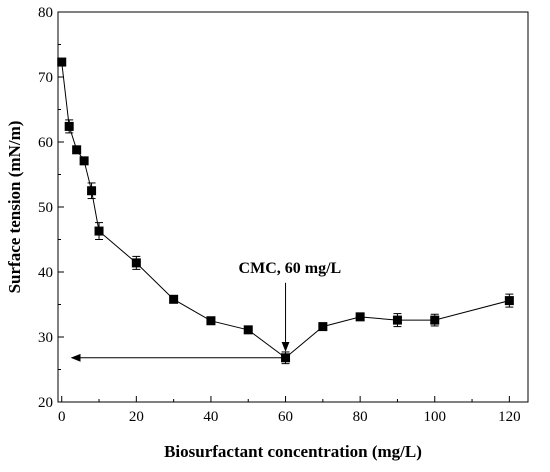 The height and width of the screenshot is (472, 550). I want to click on x-tick-label: 60, so click(285, 417).